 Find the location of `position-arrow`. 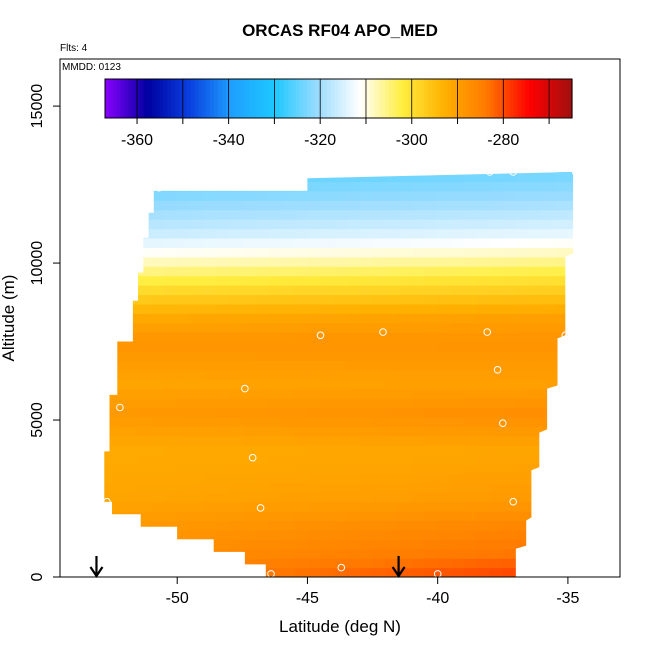

position-arrow is located at coordinates (96, 567).